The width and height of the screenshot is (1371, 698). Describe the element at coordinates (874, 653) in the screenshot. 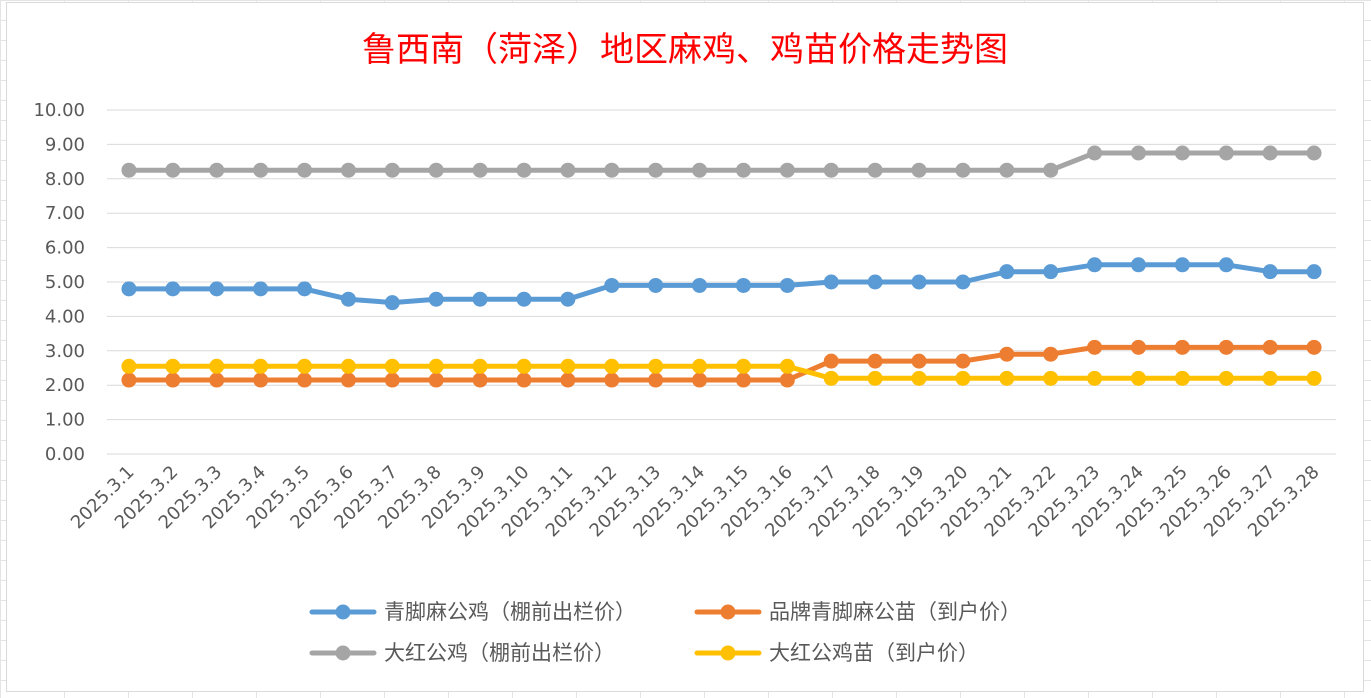

I see `legend-label: 大红公鸡苗（到户价）` at that location.